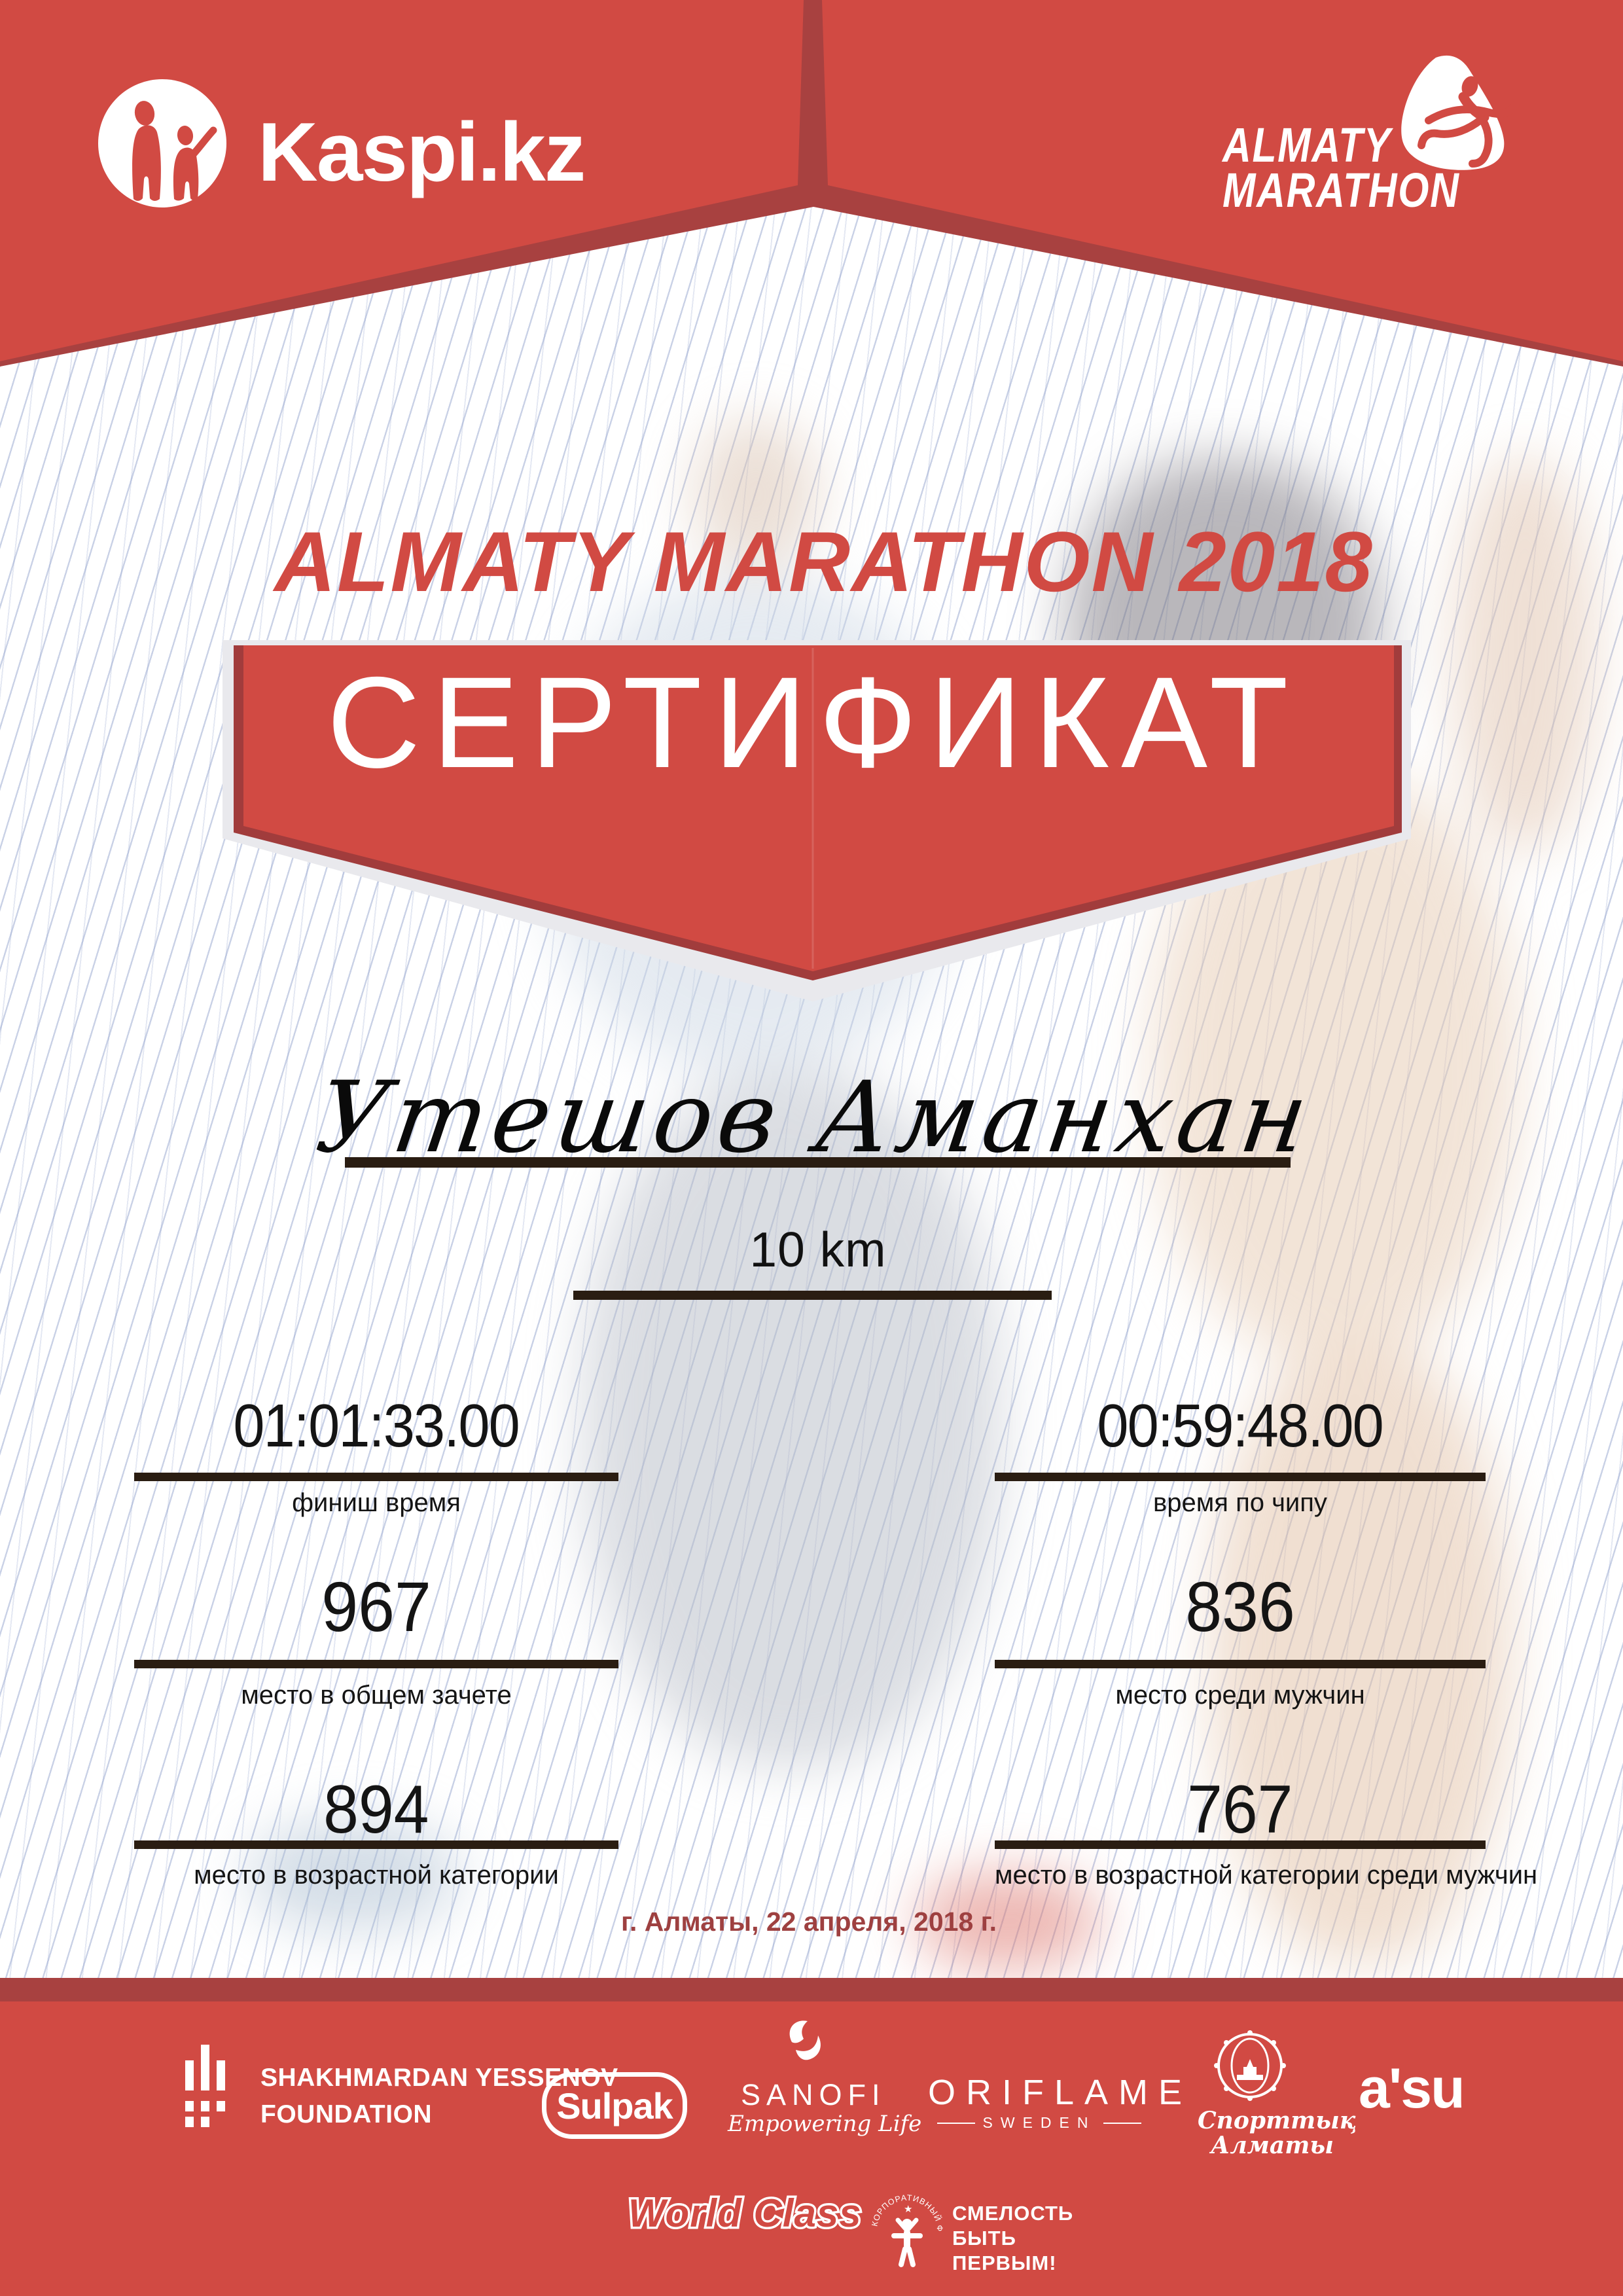 Image resolution: width=1623 pixels, height=2296 pixels. What do you see at coordinates (162, 143) in the screenshot?
I see `kaspi-logo-icon` at bounding box center [162, 143].